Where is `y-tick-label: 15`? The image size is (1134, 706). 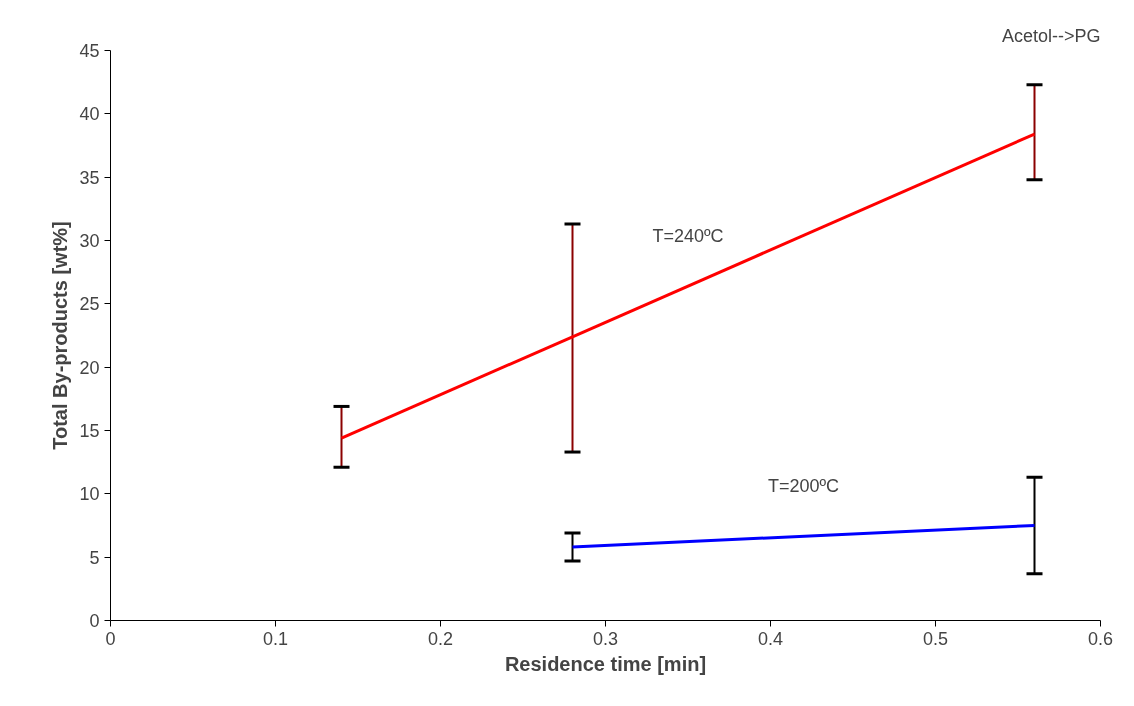 y-tick-label: 15 is located at coordinates (89, 431).